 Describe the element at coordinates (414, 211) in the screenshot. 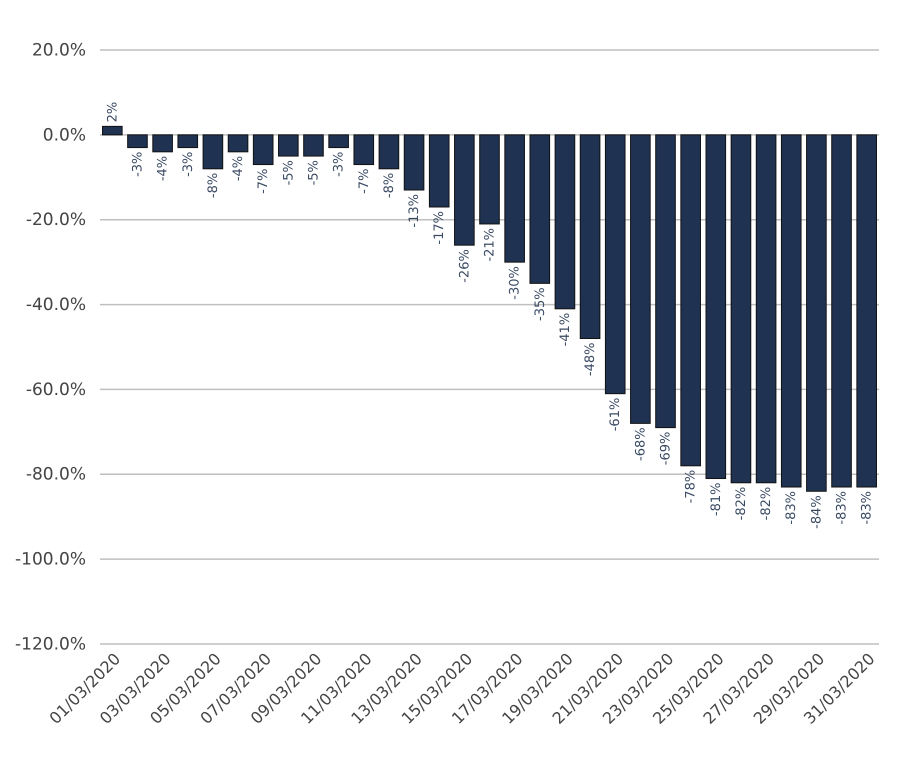

I see `data-label: -13%` at that location.